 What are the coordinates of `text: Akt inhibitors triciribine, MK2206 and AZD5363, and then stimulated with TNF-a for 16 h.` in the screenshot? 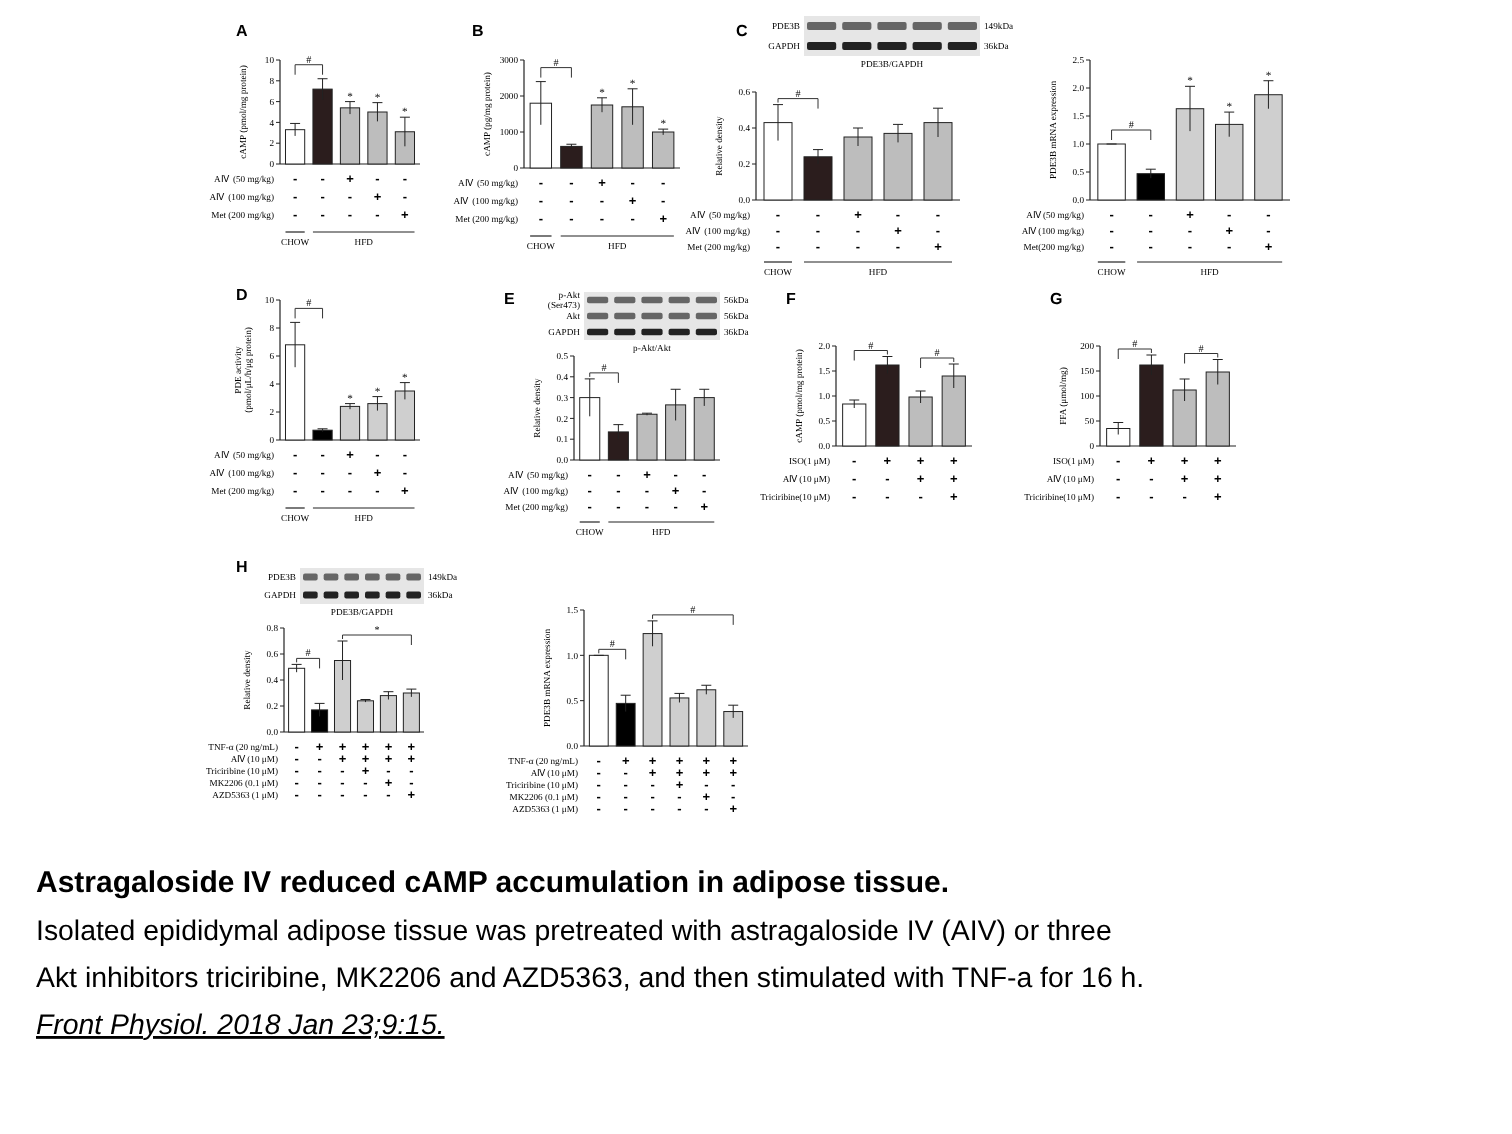 It's located at (590, 979).